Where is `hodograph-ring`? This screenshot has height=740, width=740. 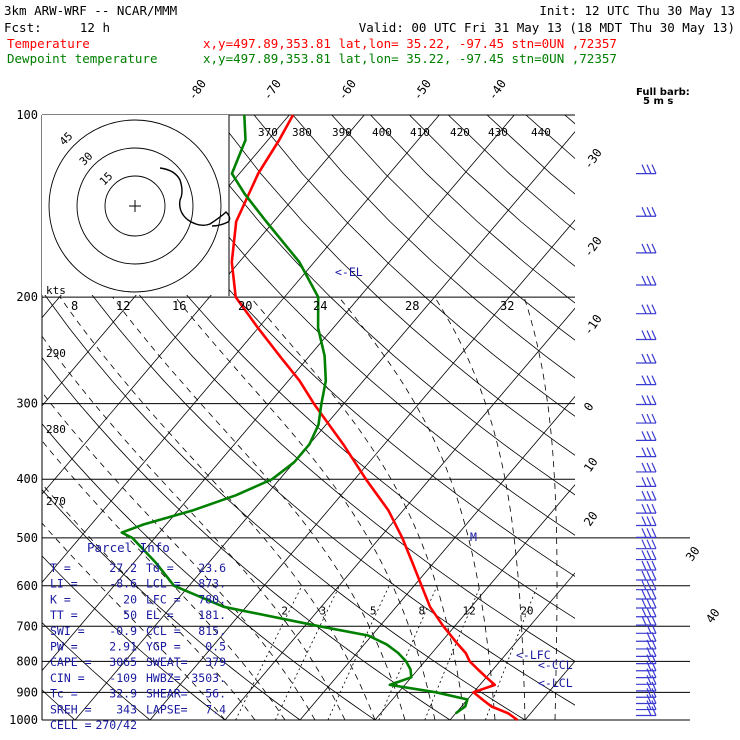 hodograph-ring is located at coordinates (135, 206).